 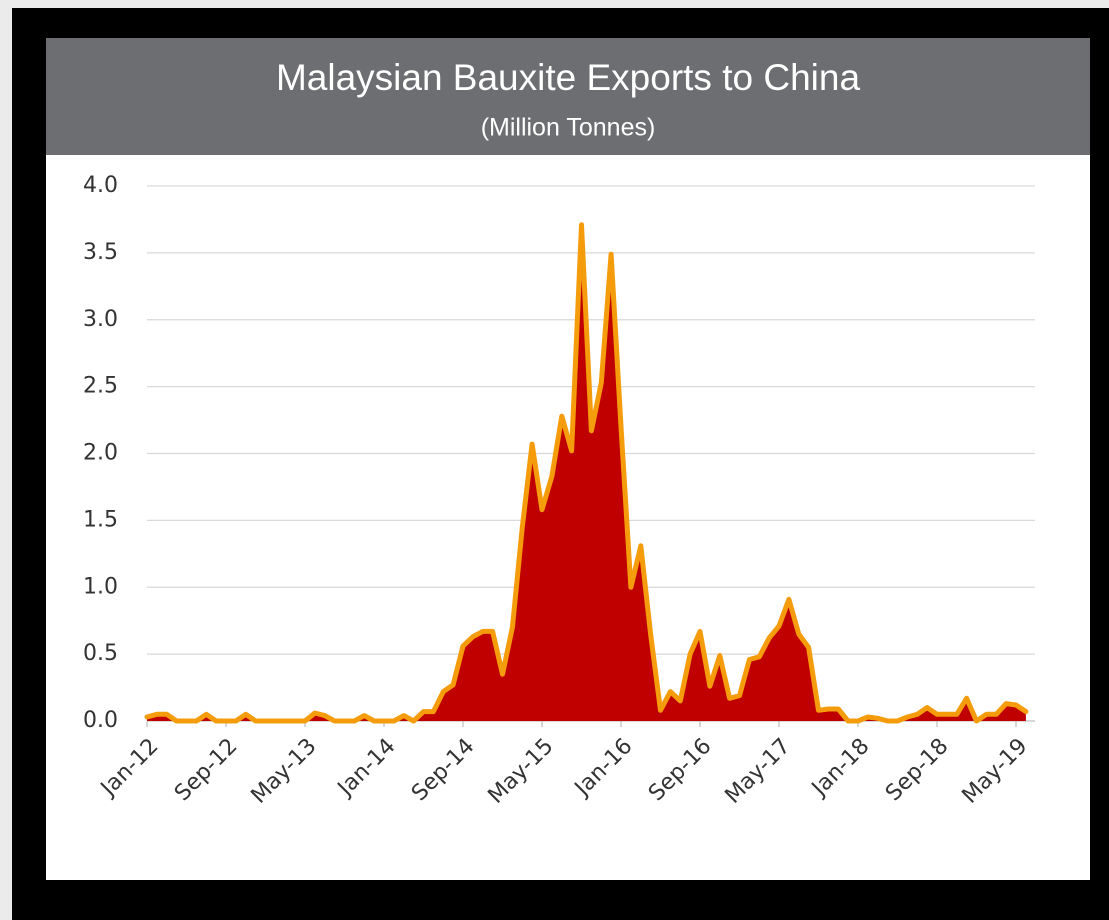 I want to click on chart-title: Malaysian Bauxite Exports to China, so click(x=568, y=77).